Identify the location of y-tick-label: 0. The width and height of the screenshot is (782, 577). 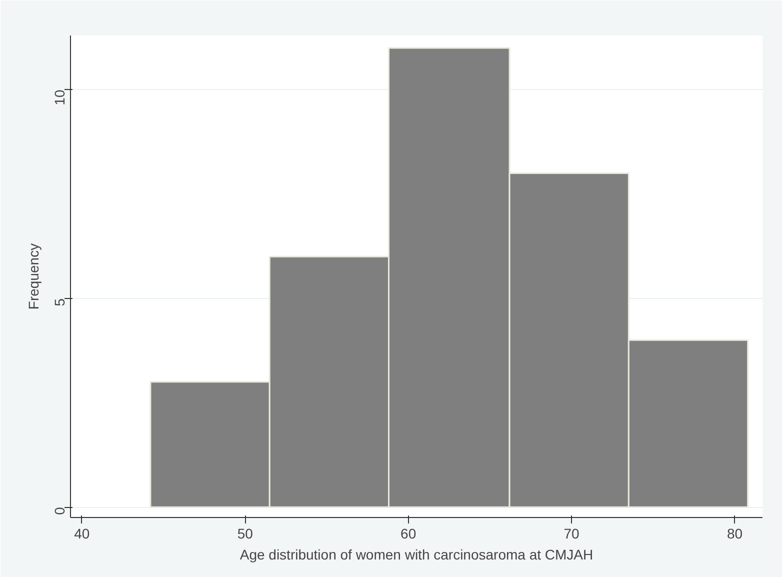
(60, 510).